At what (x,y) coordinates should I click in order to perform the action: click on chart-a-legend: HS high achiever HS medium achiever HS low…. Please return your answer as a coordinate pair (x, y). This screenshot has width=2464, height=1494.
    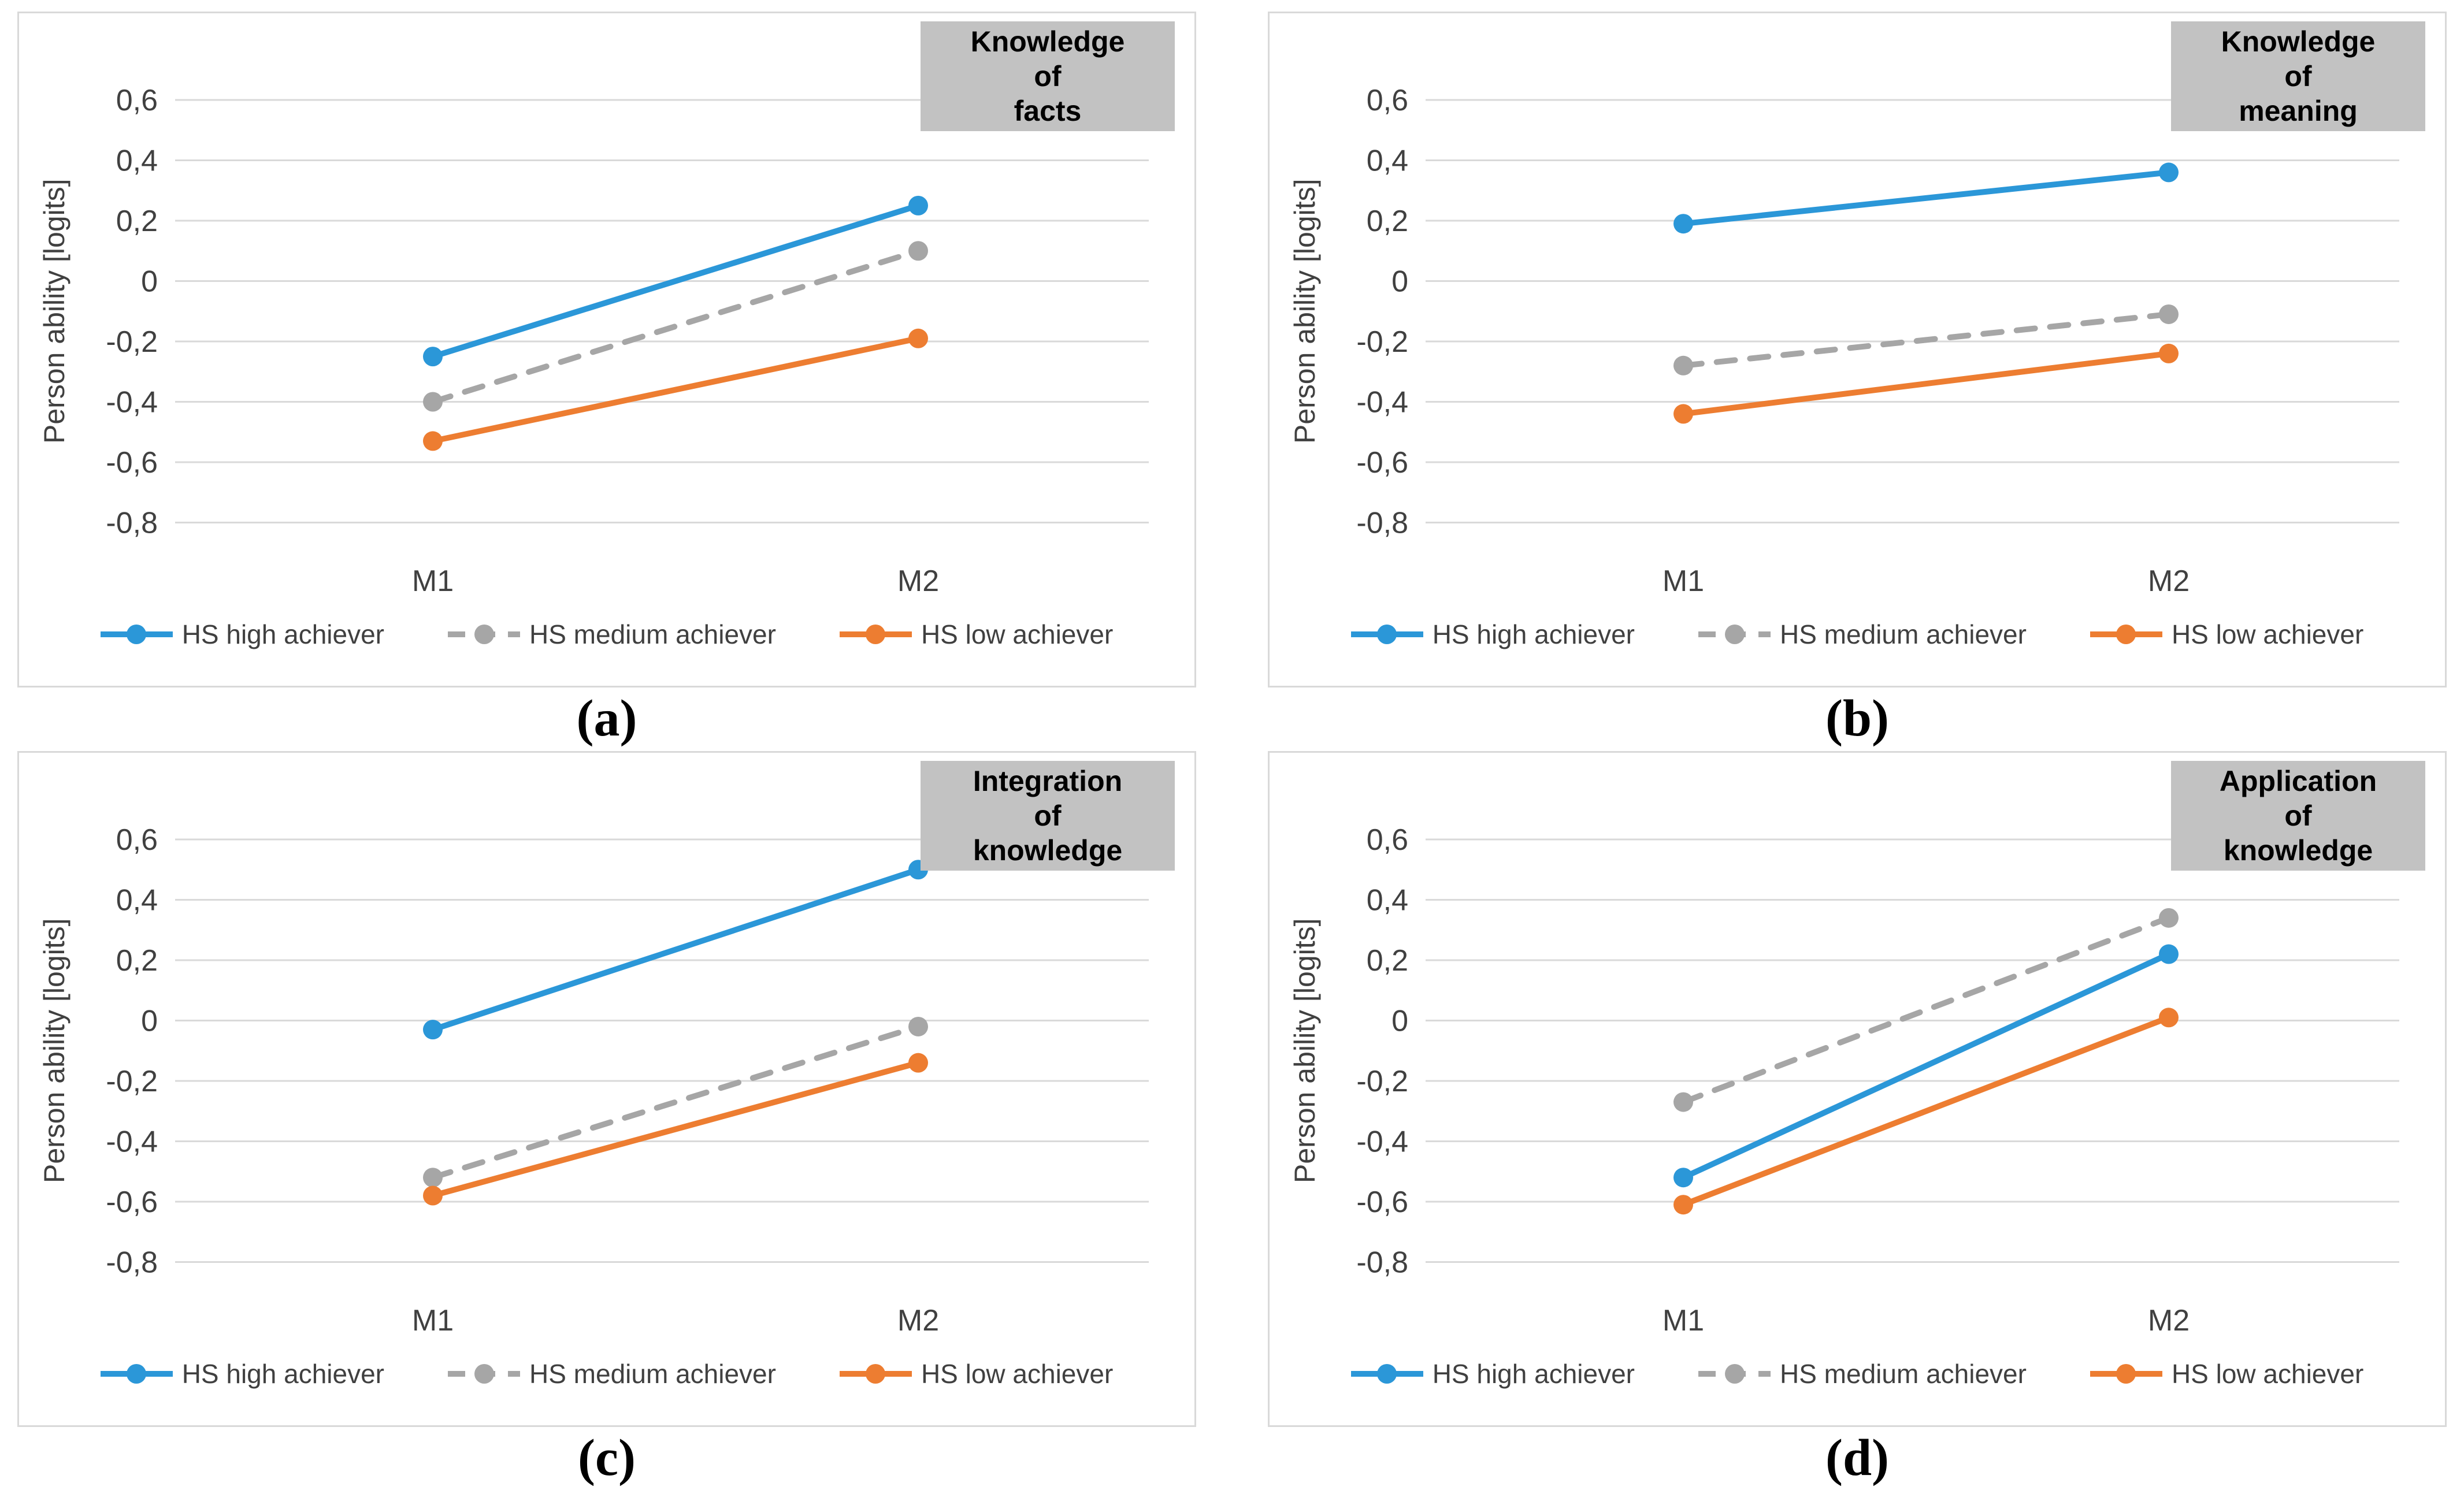
    Looking at the image, I should click on (606, 634).